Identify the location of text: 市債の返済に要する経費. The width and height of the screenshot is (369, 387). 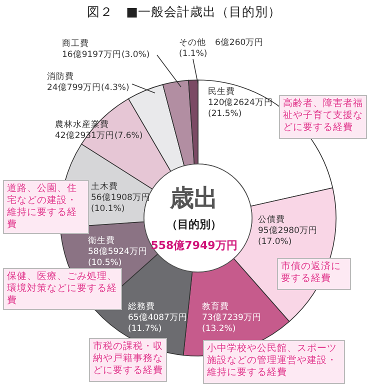
(314, 274).